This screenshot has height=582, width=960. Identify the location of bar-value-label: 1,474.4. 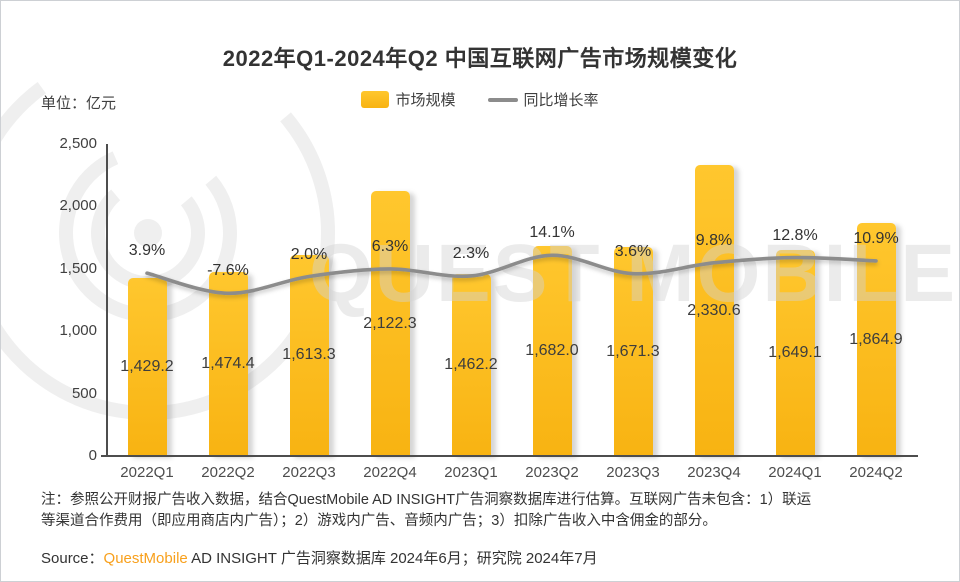
(228, 363).